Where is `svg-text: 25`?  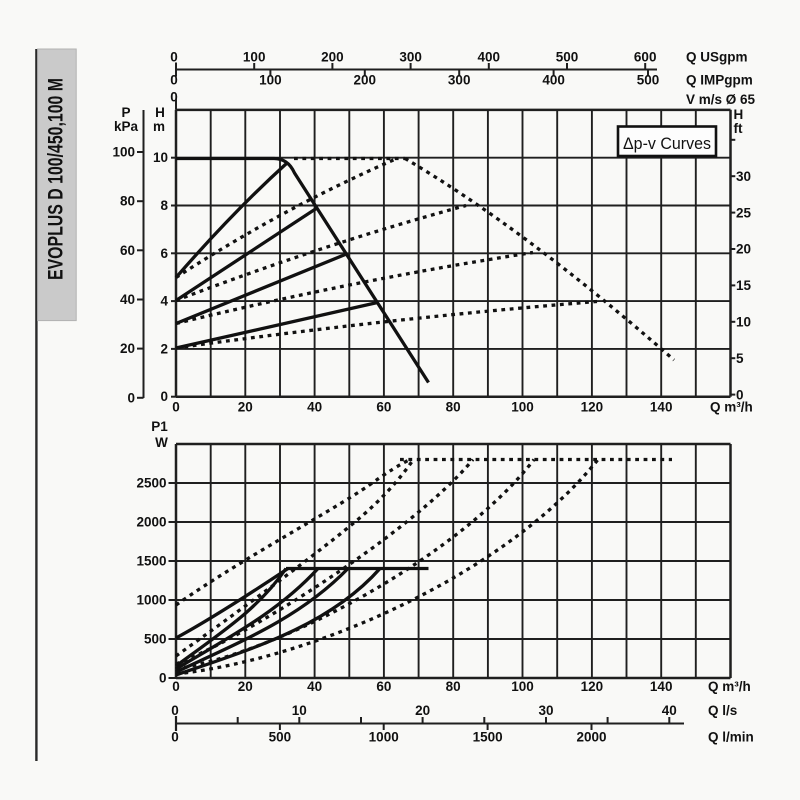
svg-text: 25 is located at coordinates (744, 212).